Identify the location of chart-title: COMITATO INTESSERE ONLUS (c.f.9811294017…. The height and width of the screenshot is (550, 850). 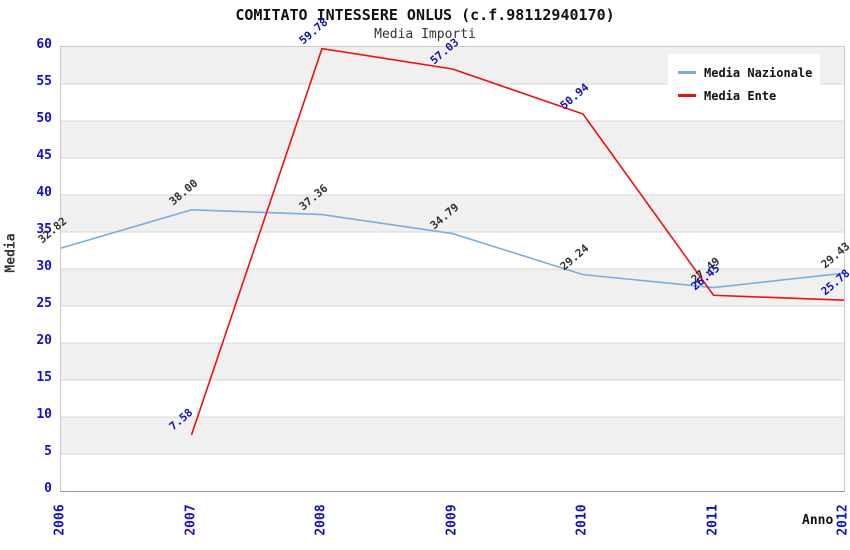
(425, 15).